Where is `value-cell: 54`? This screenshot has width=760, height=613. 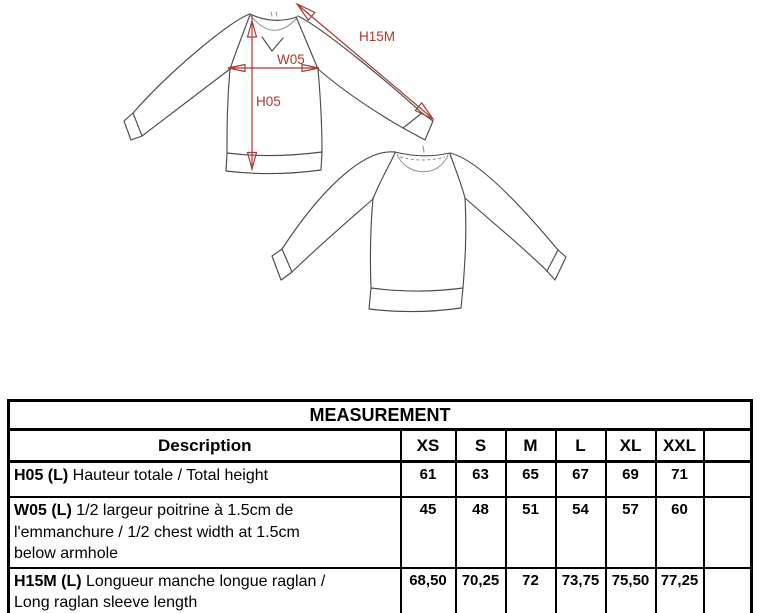
value-cell: 54 is located at coordinates (580, 532).